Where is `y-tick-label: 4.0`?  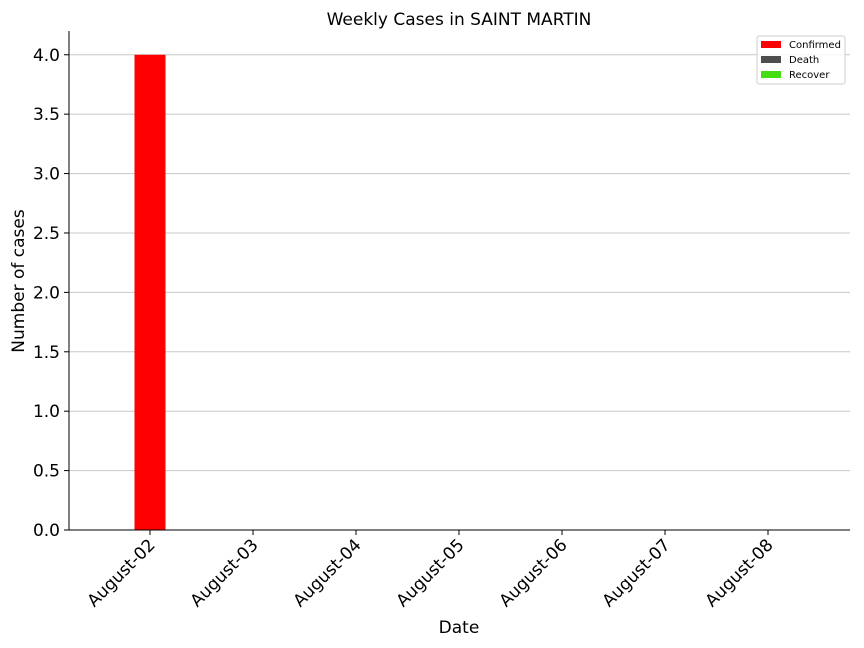
y-tick-label: 4.0 is located at coordinates (46, 56).